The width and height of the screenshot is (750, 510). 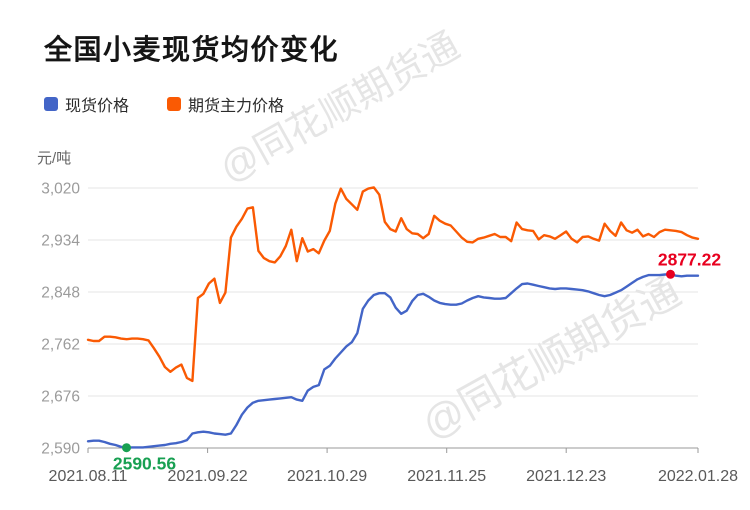 What do you see at coordinates (54, 158) in the screenshot?
I see `y-axis-unit-label: 元/吨` at bounding box center [54, 158].